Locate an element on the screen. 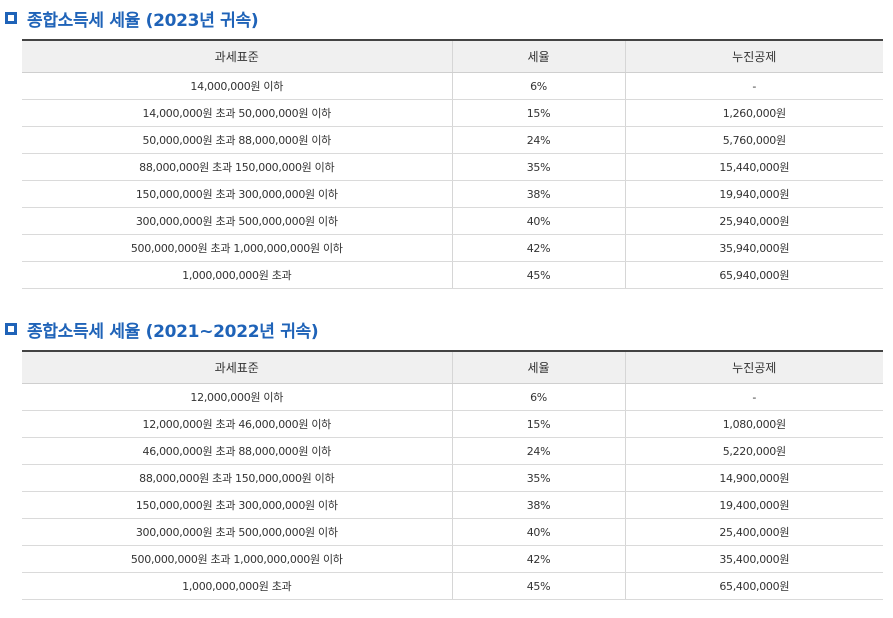 The width and height of the screenshot is (893, 618). tax-base-cell: 50,000,000원 초과 88,000,000원 이하 is located at coordinates (237, 140).